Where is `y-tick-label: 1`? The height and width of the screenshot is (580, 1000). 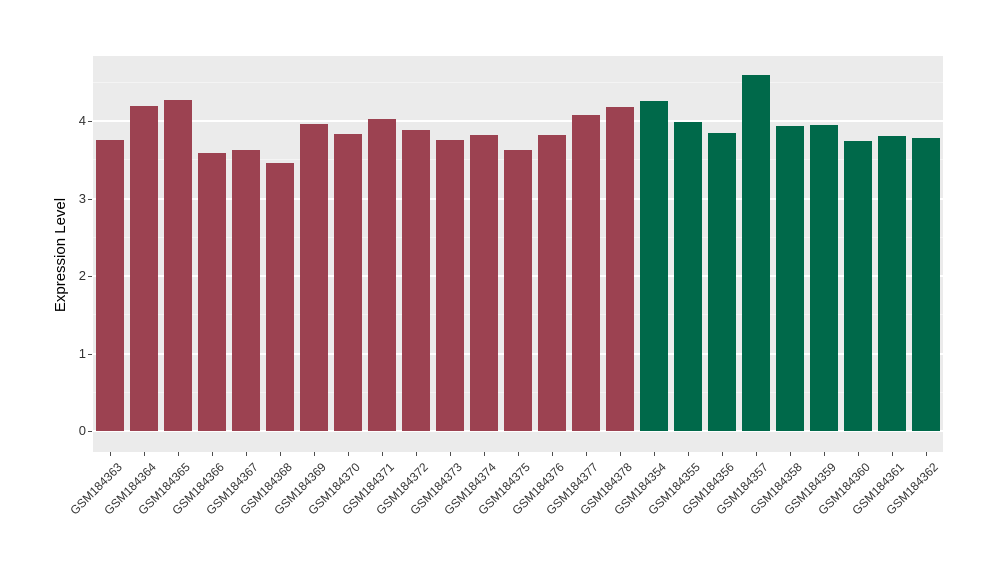 y-tick-label: 1 is located at coordinates (82, 353).